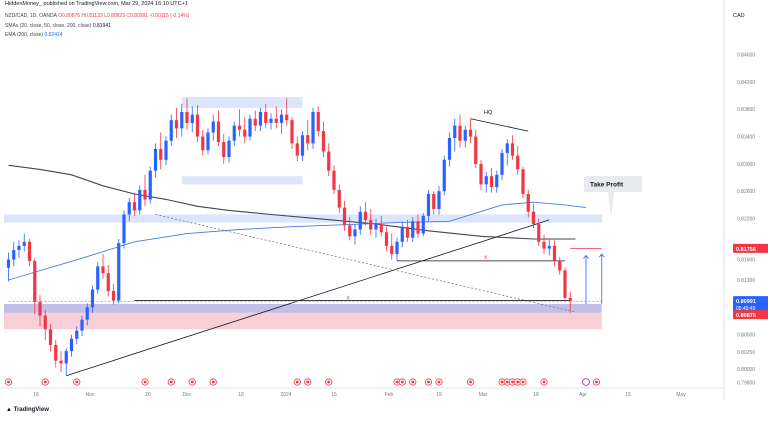 The height and width of the screenshot is (424, 768). What do you see at coordinates (583, 395) in the screenshot?
I see `time-tick-label: Apr` at bounding box center [583, 395].